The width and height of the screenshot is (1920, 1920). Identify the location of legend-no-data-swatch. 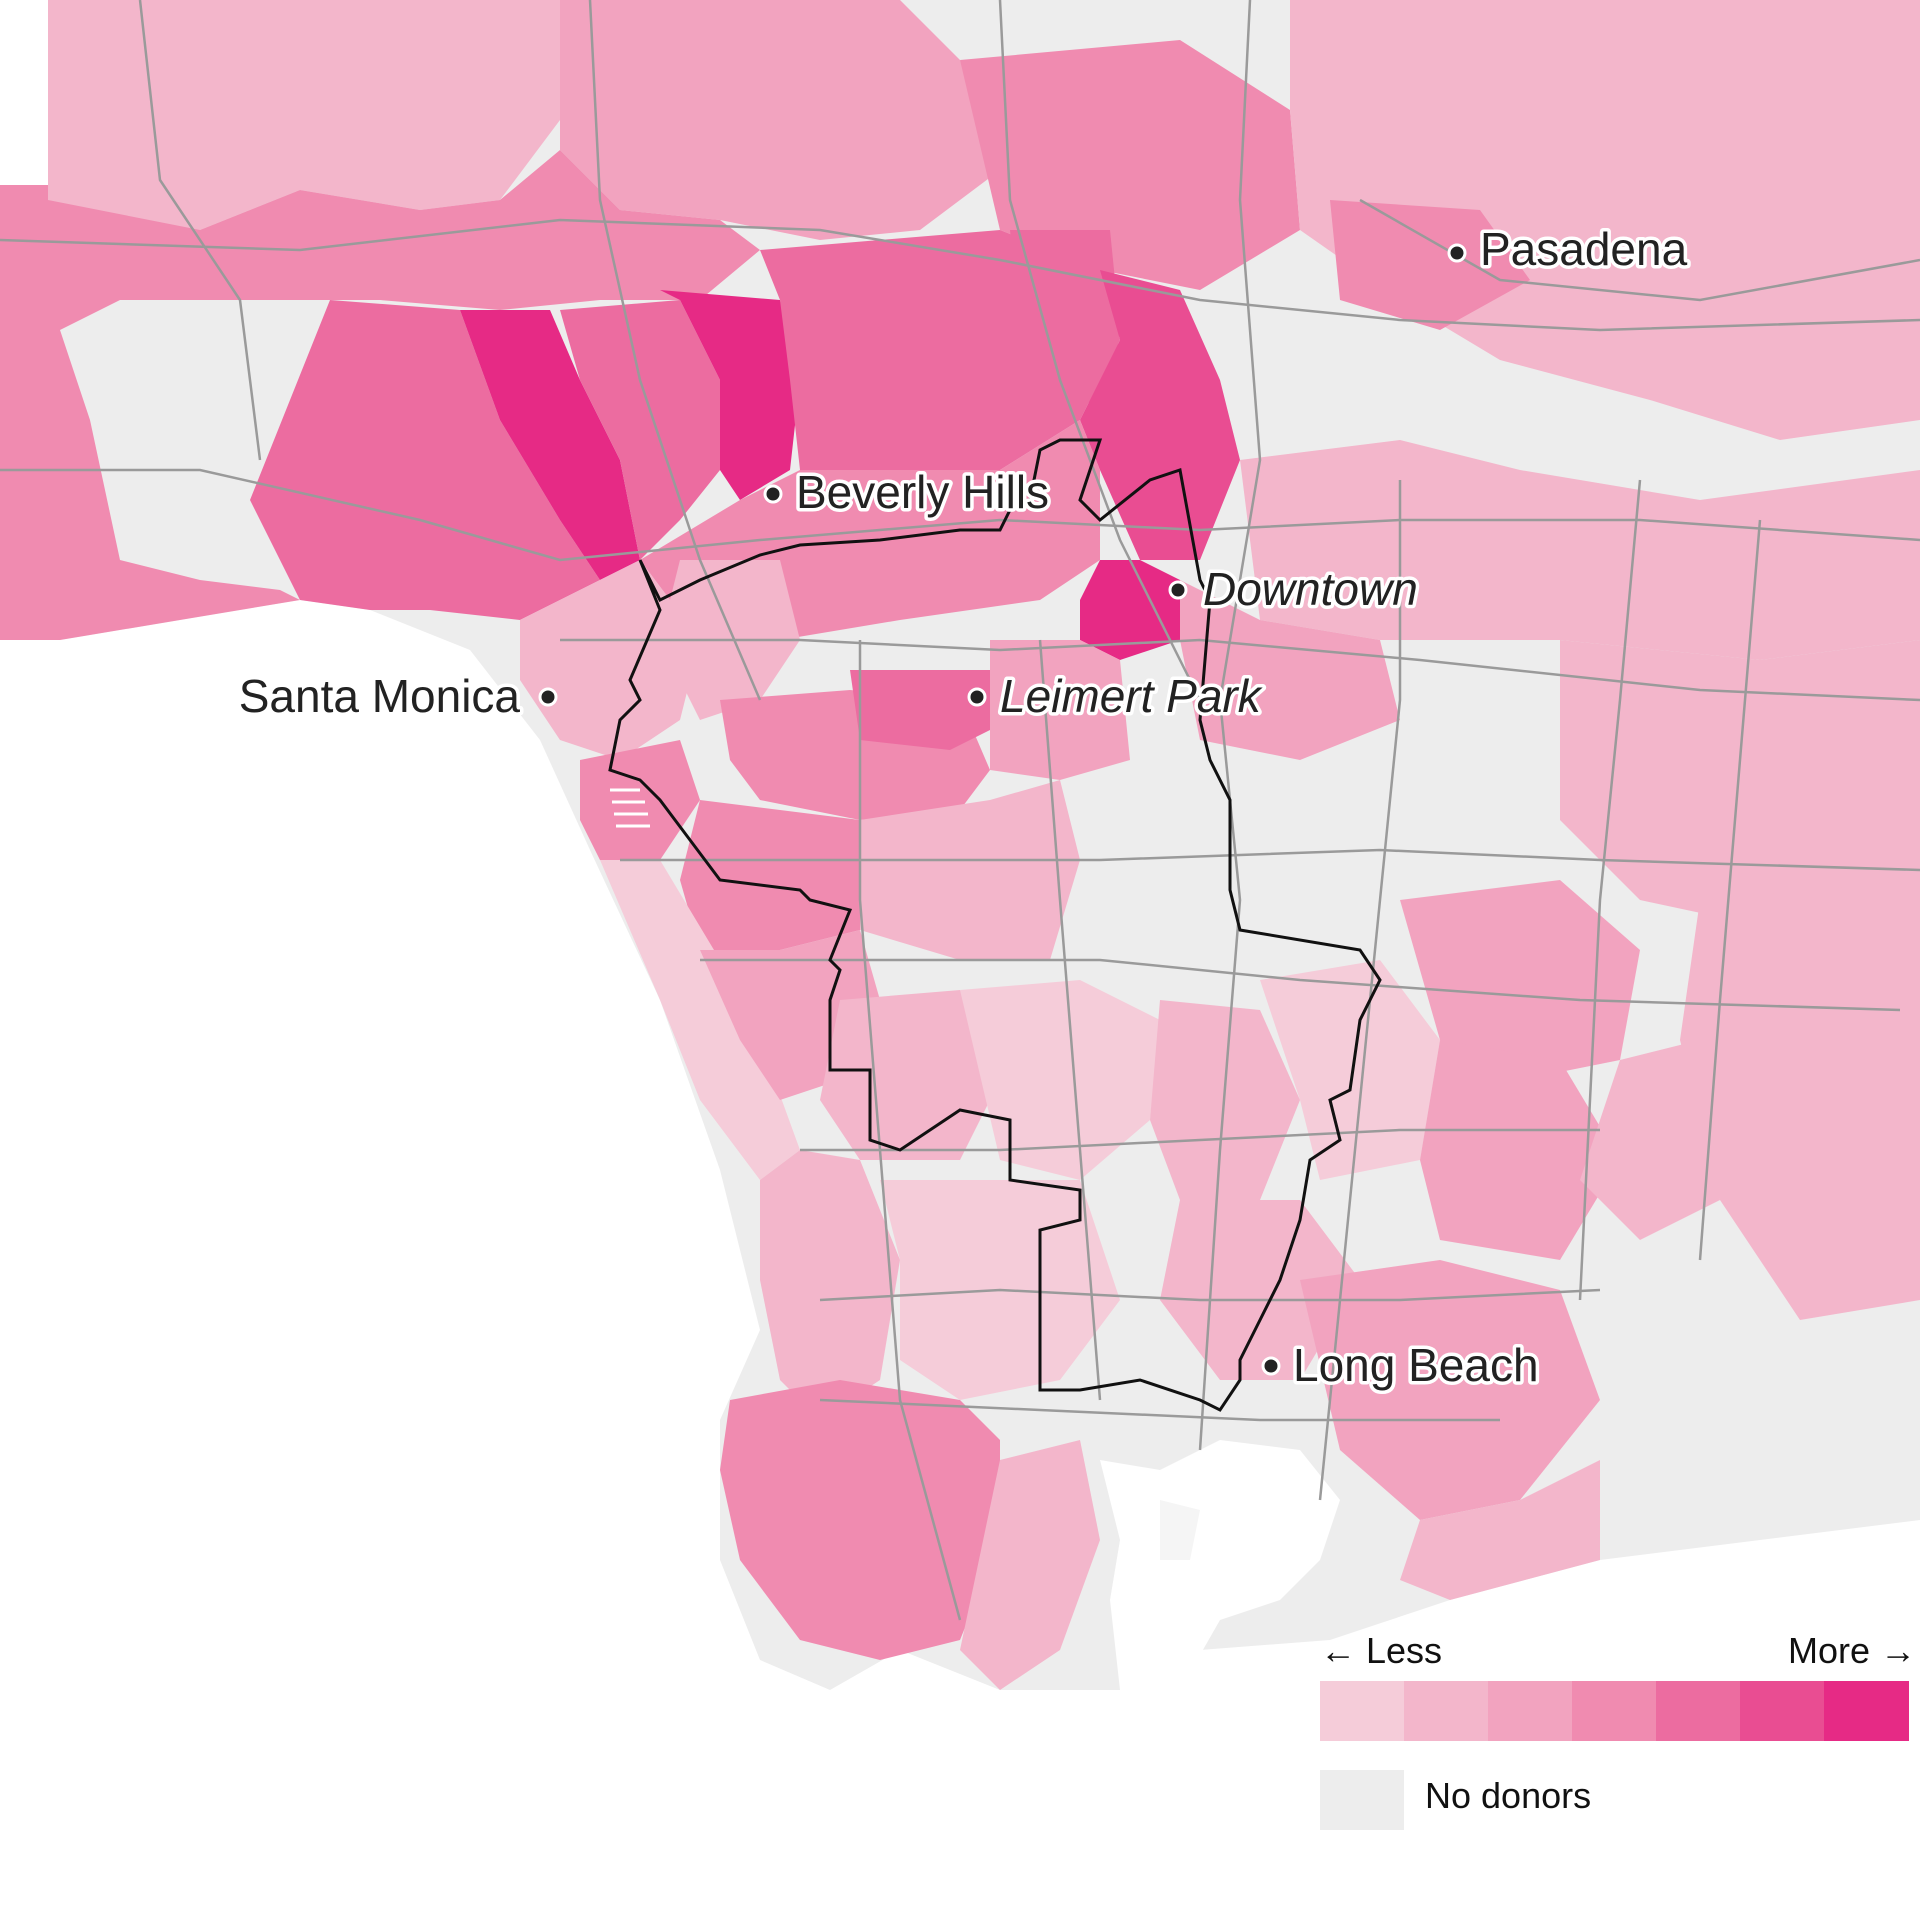
(1362, 1800).